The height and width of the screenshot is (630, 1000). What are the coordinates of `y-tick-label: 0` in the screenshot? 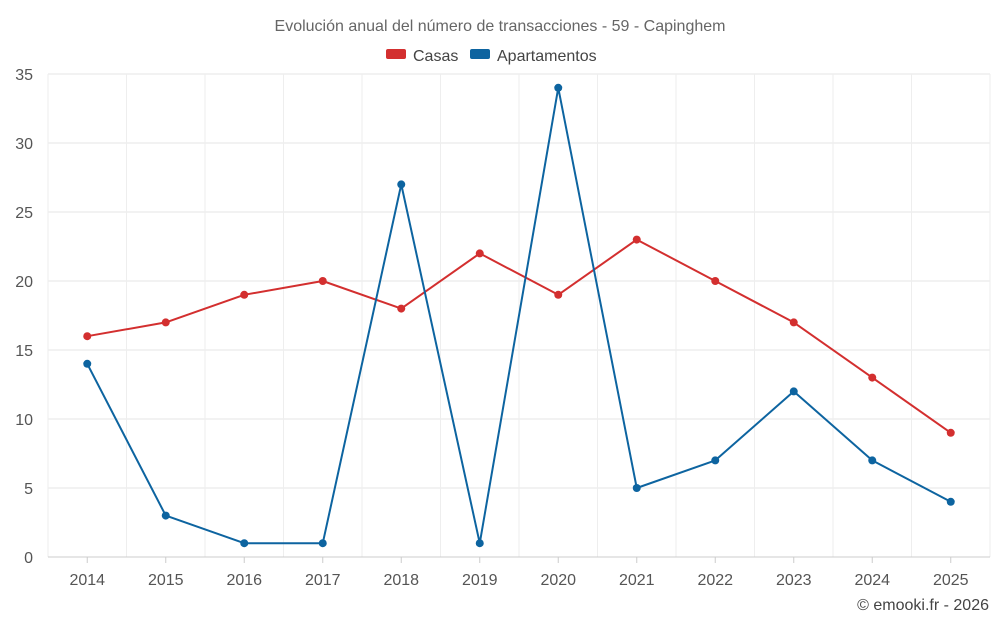 It's located at (28, 558).